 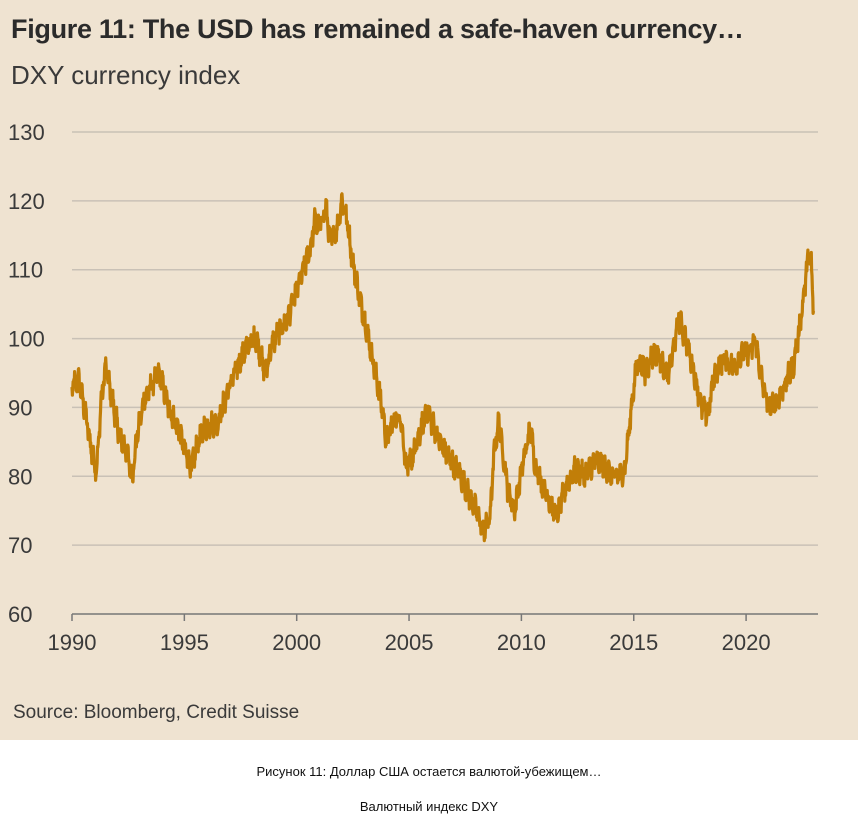 What do you see at coordinates (72, 642) in the screenshot?
I see `x-tick-label: 1990` at bounding box center [72, 642].